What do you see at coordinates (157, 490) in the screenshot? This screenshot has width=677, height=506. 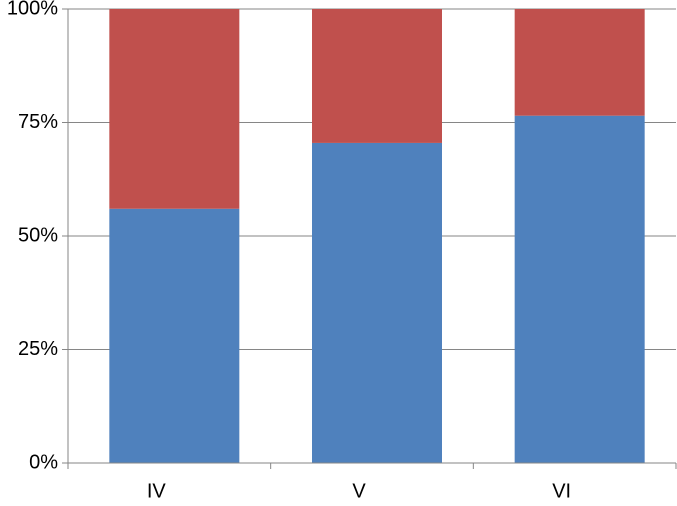 I see `x-tick-label: IV` at bounding box center [157, 490].